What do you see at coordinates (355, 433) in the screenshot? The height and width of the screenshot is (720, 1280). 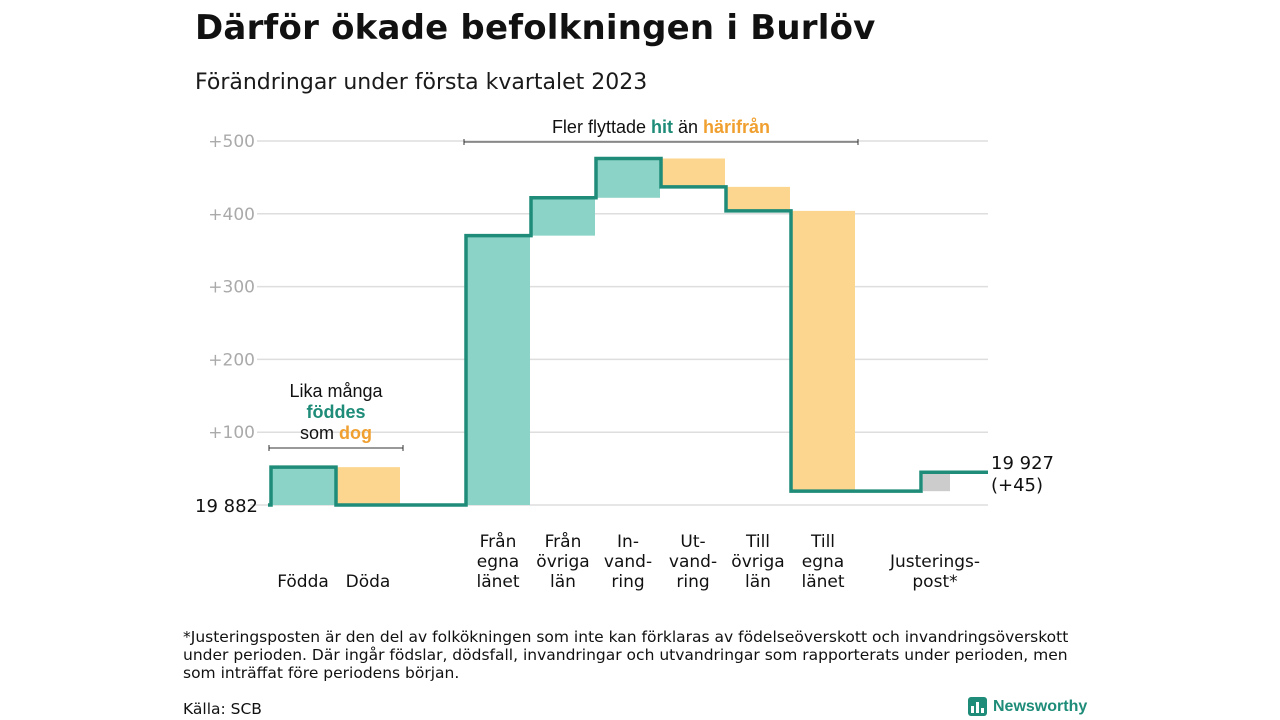 I see `annotation-segment: dog` at bounding box center [355, 433].